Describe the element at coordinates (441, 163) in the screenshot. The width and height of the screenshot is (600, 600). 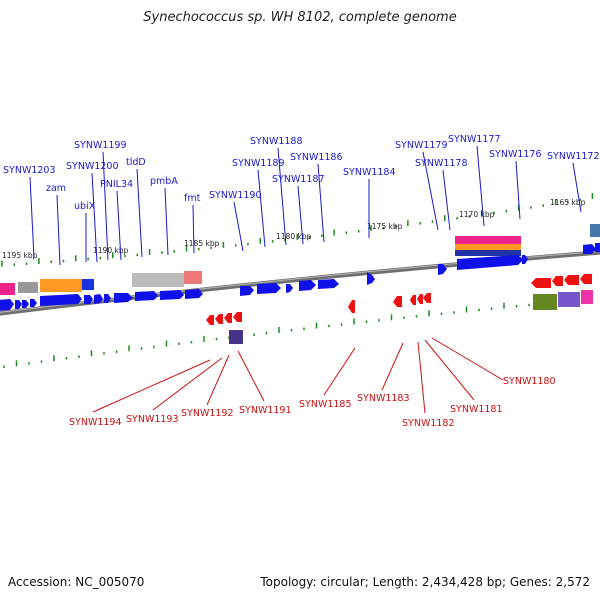
I see `forward-gene-label: SYNW1178` at that location.